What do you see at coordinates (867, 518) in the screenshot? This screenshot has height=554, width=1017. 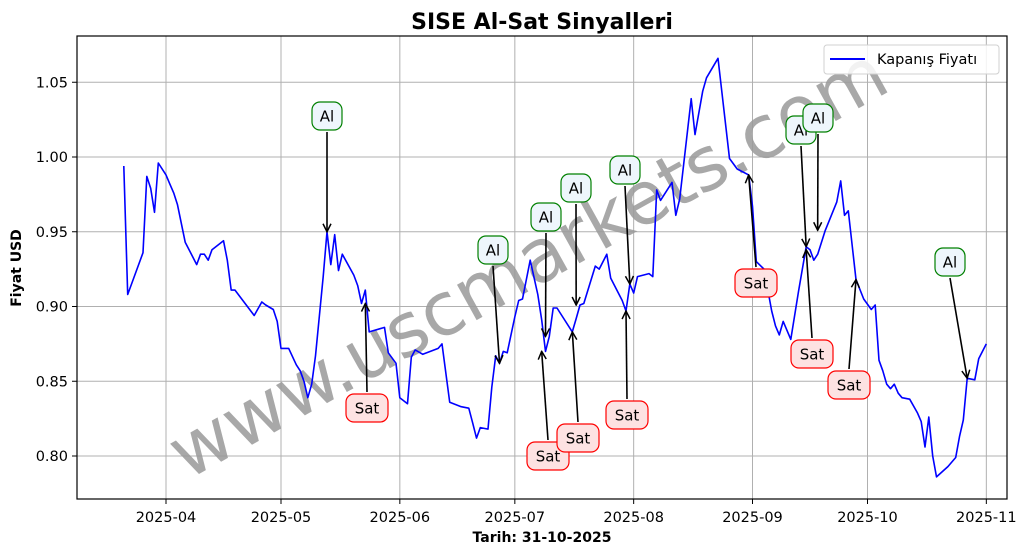 I see `x-tick-label: 2025-10` at bounding box center [867, 518].